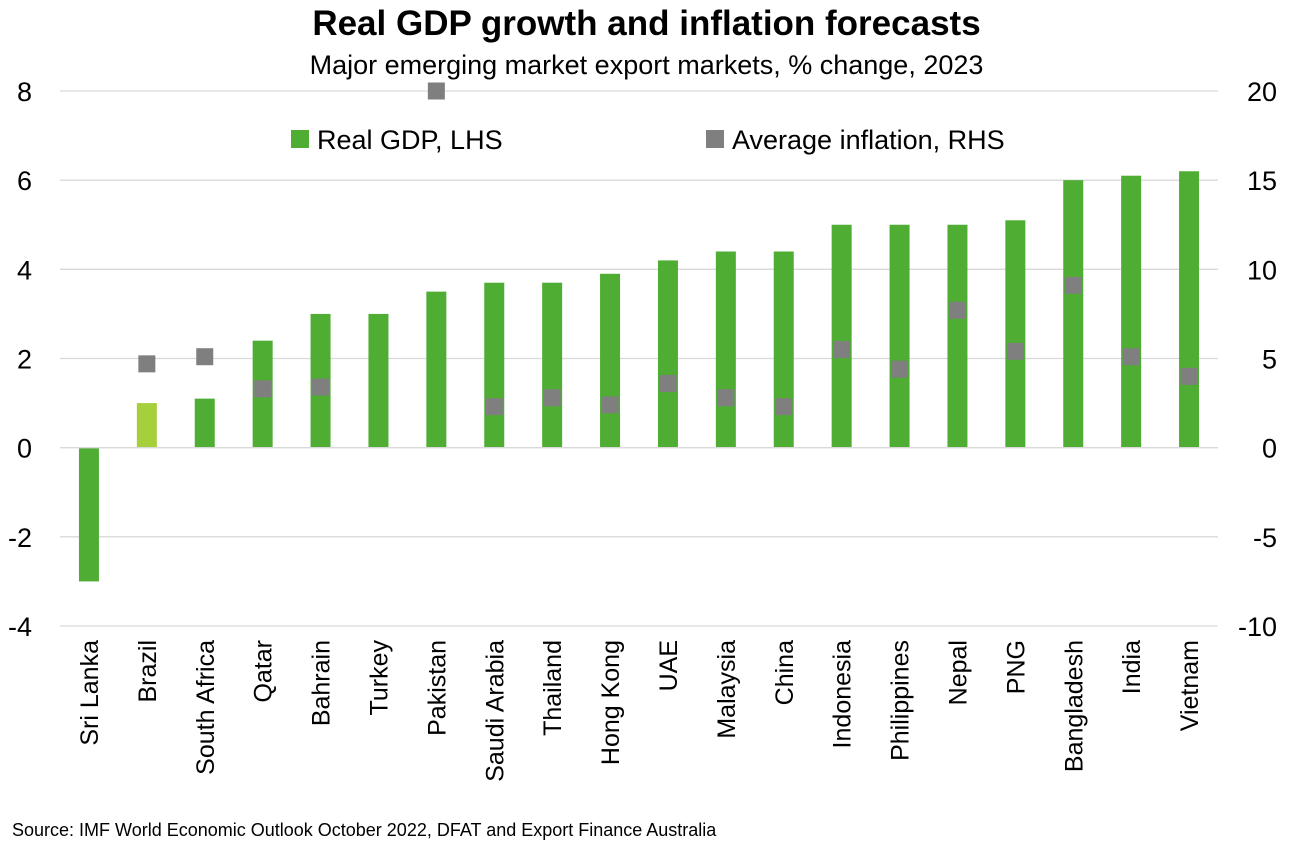 This screenshot has width=1293, height=851. Describe the element at coordinates (1269, 449) in the screenshot. I see `y-right-tick-label: 0` at that location.